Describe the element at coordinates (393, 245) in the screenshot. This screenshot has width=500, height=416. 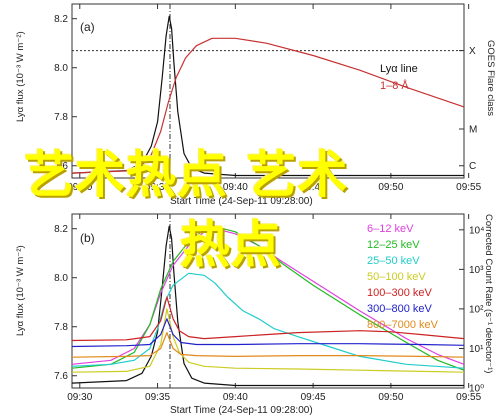
I see `legend-b-1: 12–25 keV` at that location.